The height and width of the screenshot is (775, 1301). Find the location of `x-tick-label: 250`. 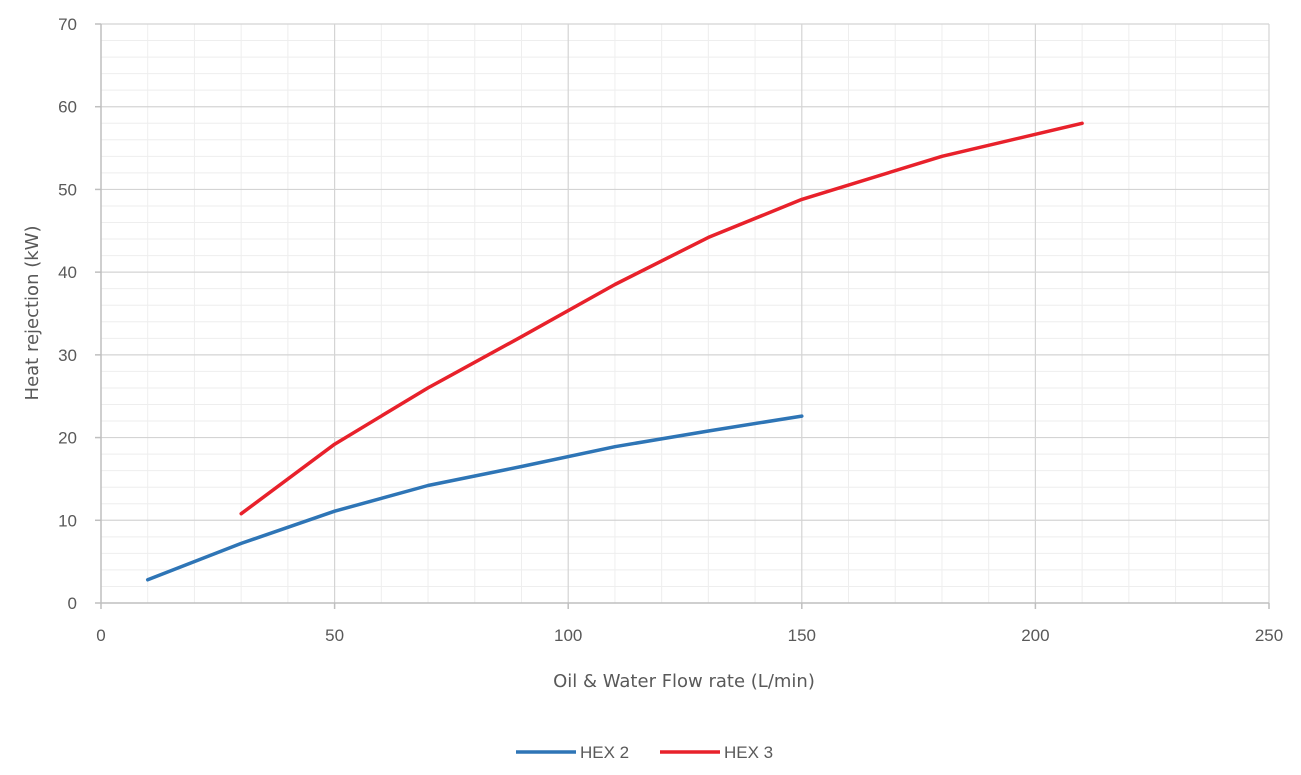

x-tick-label: 250 is located at coordinates (1269, 635).